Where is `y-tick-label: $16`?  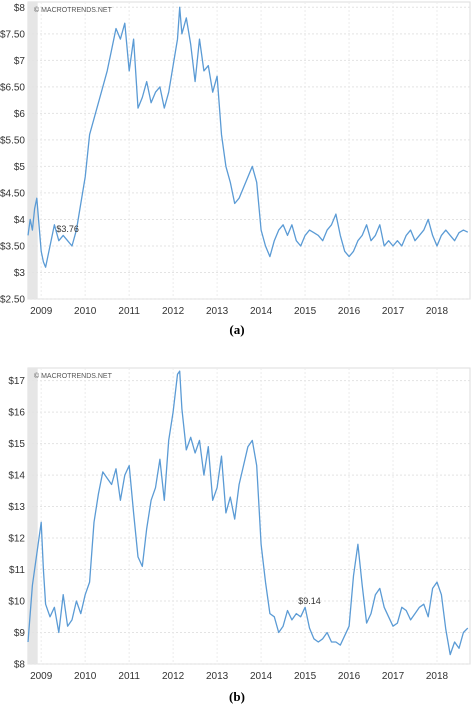
y-tick-label: $16 is located at coordinates (16, 413).